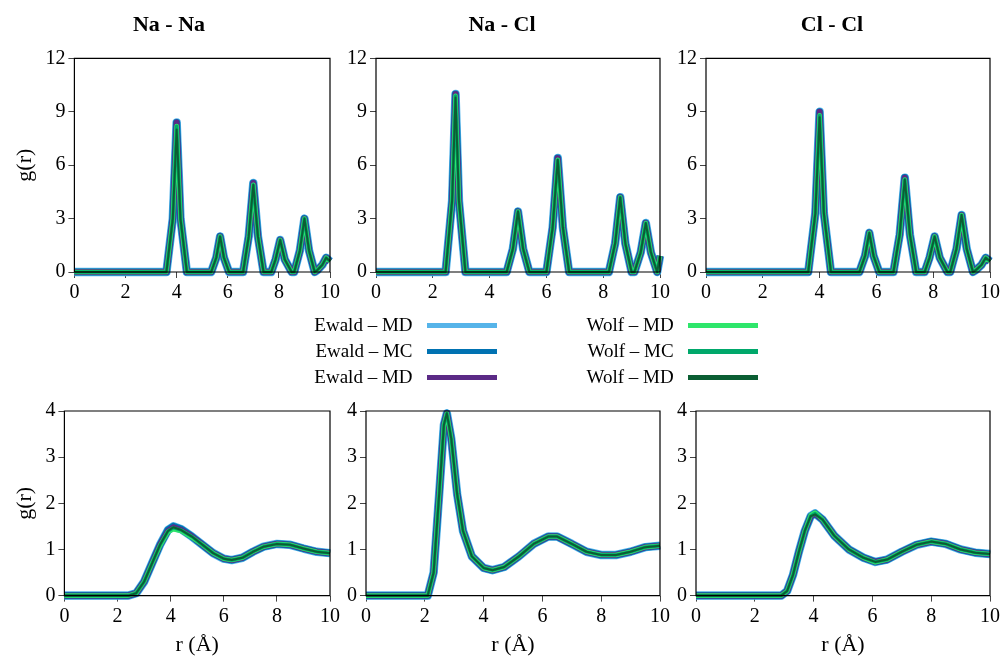 The image size is (1004, 669). I want to click on legend-label: Ewald – MC, so click(364, 351).